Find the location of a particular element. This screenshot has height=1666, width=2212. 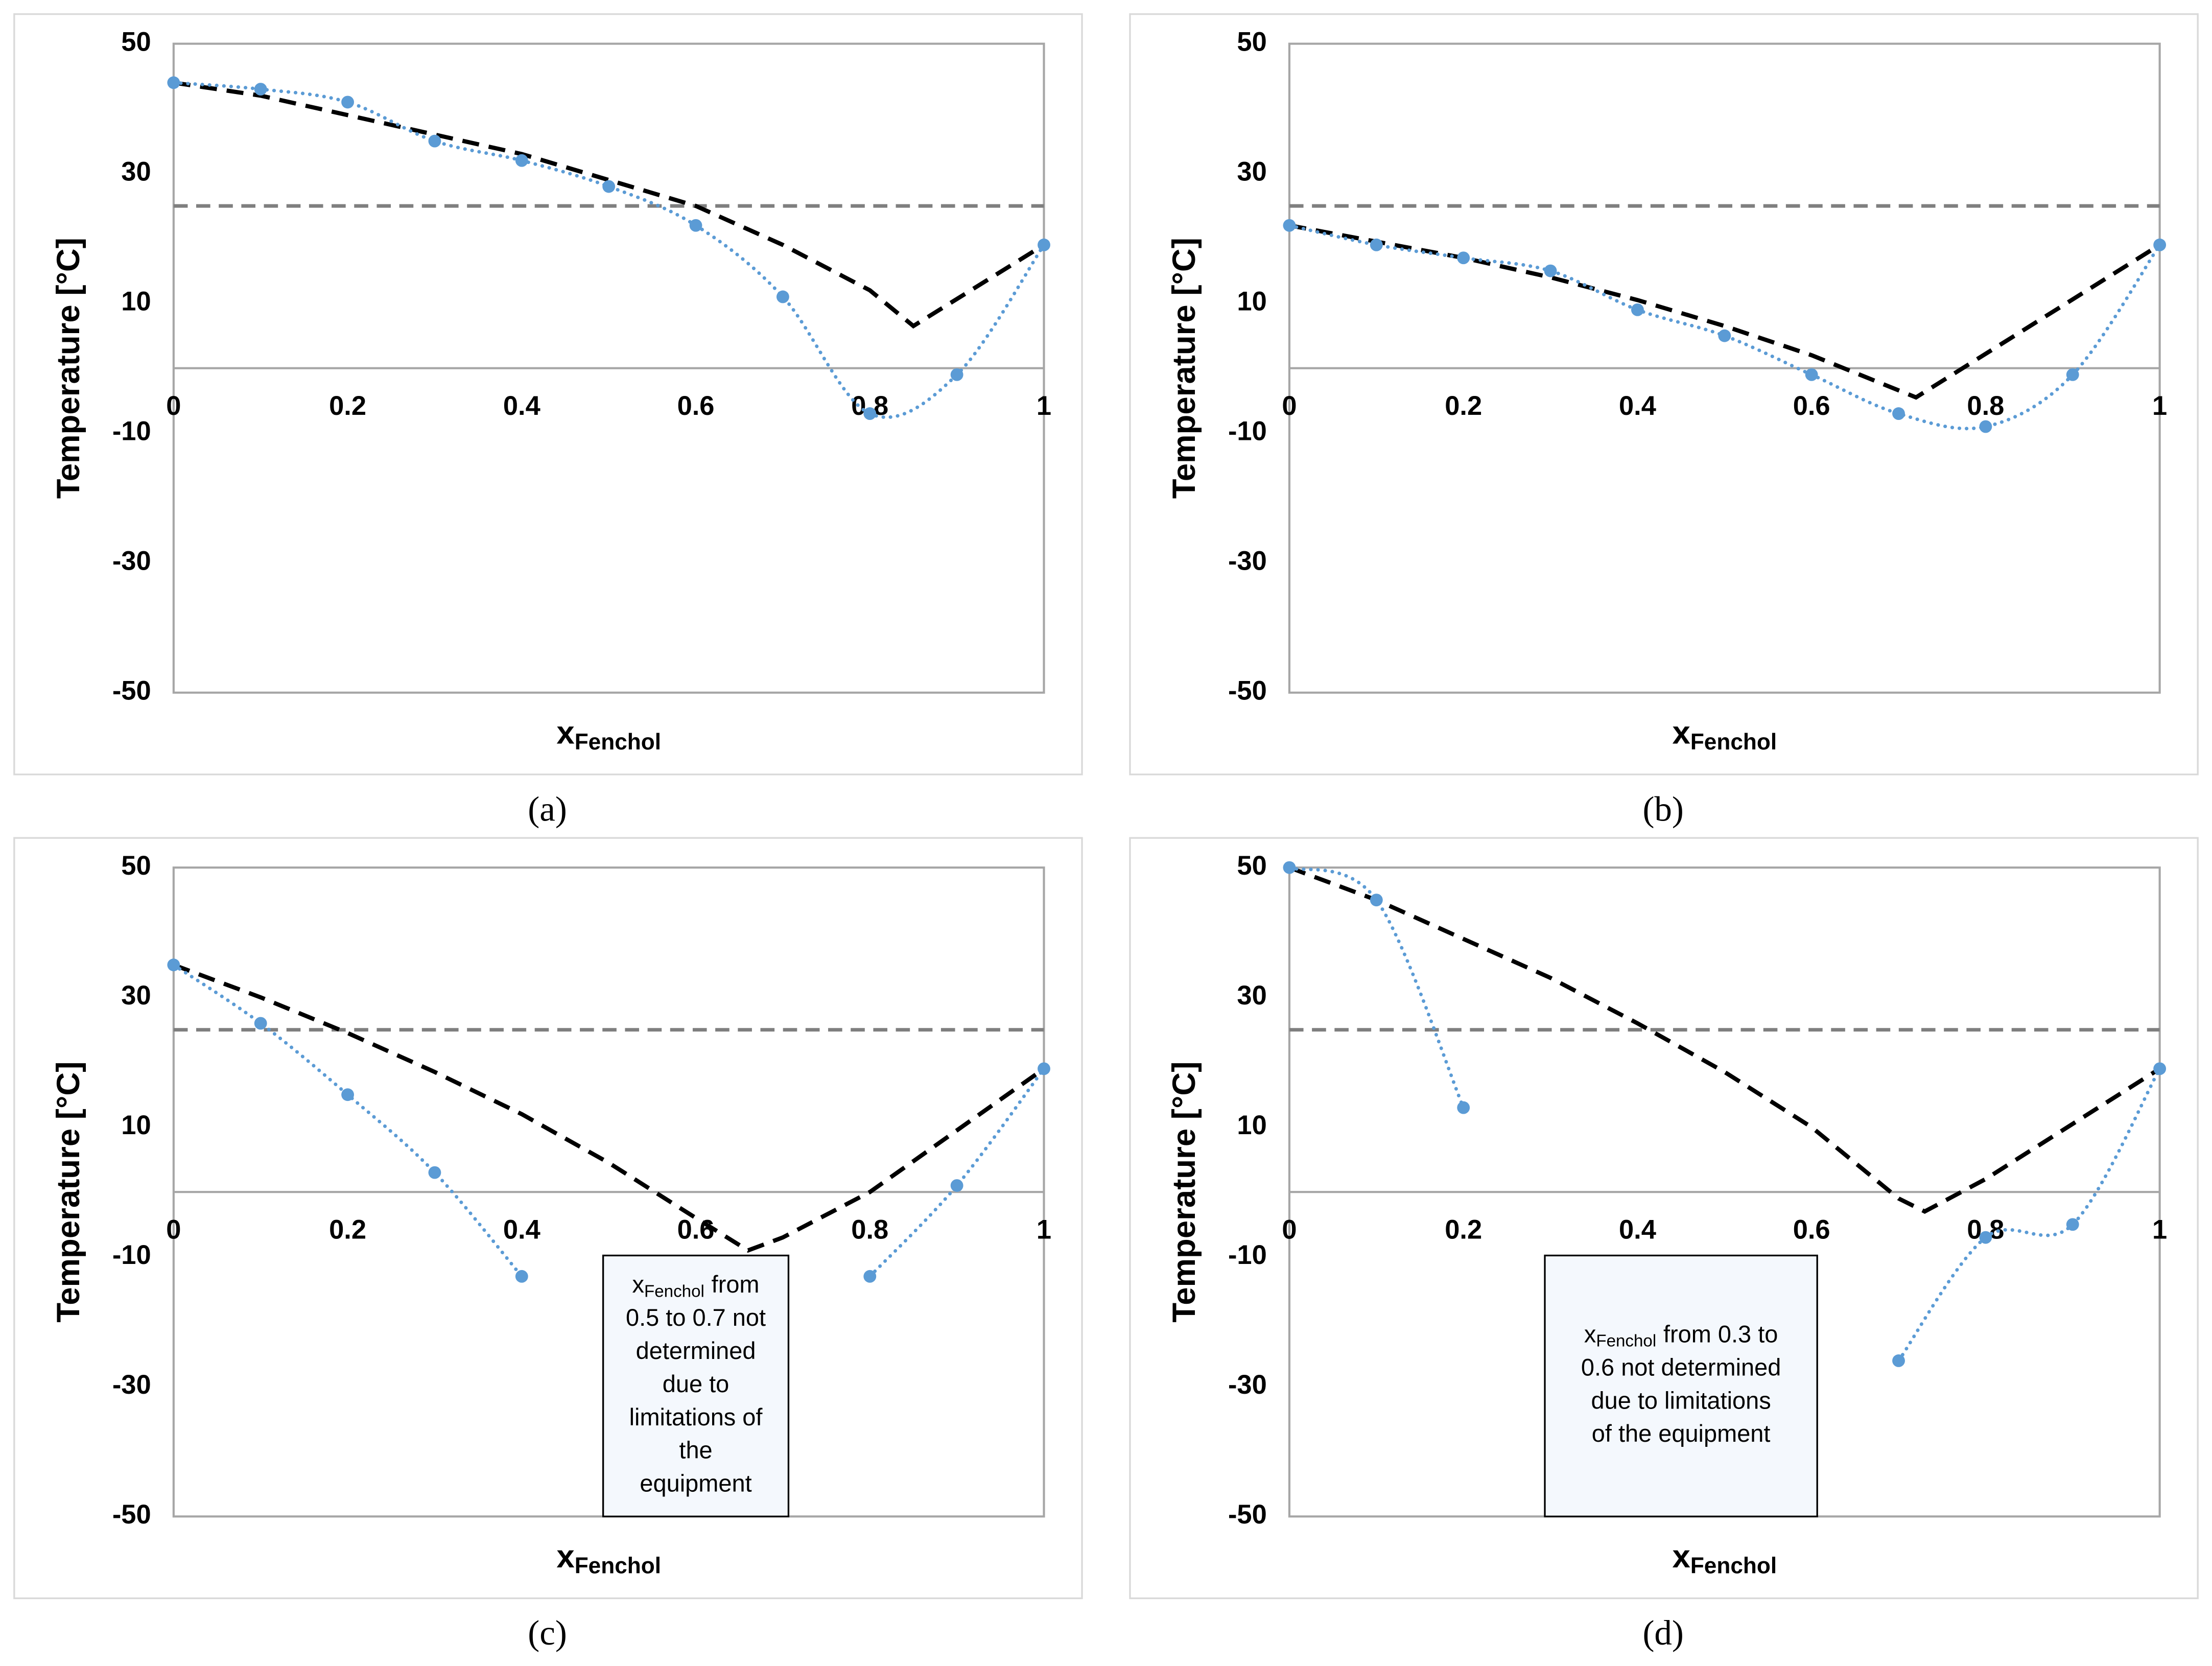

annotation-text: xFenchol from 0.3 to is located at coordinates (1681, 1335).